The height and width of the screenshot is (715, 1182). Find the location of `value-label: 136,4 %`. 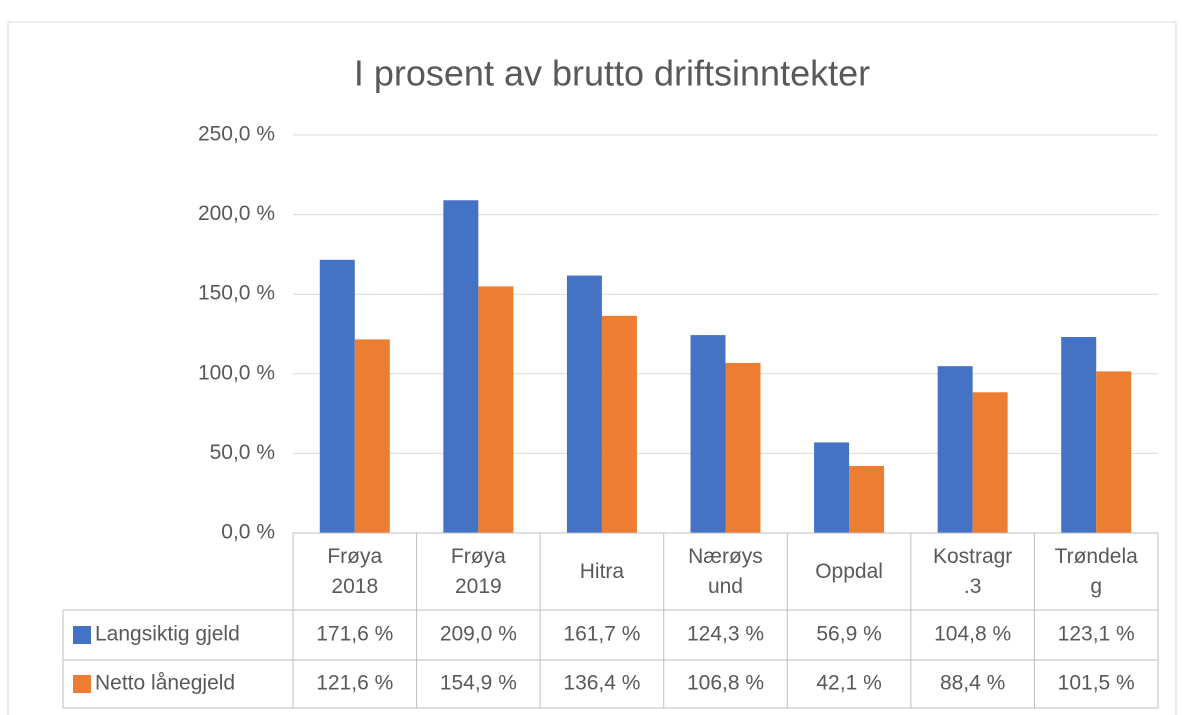

value-label: 136,4 % is located at coordinates (601, 683).